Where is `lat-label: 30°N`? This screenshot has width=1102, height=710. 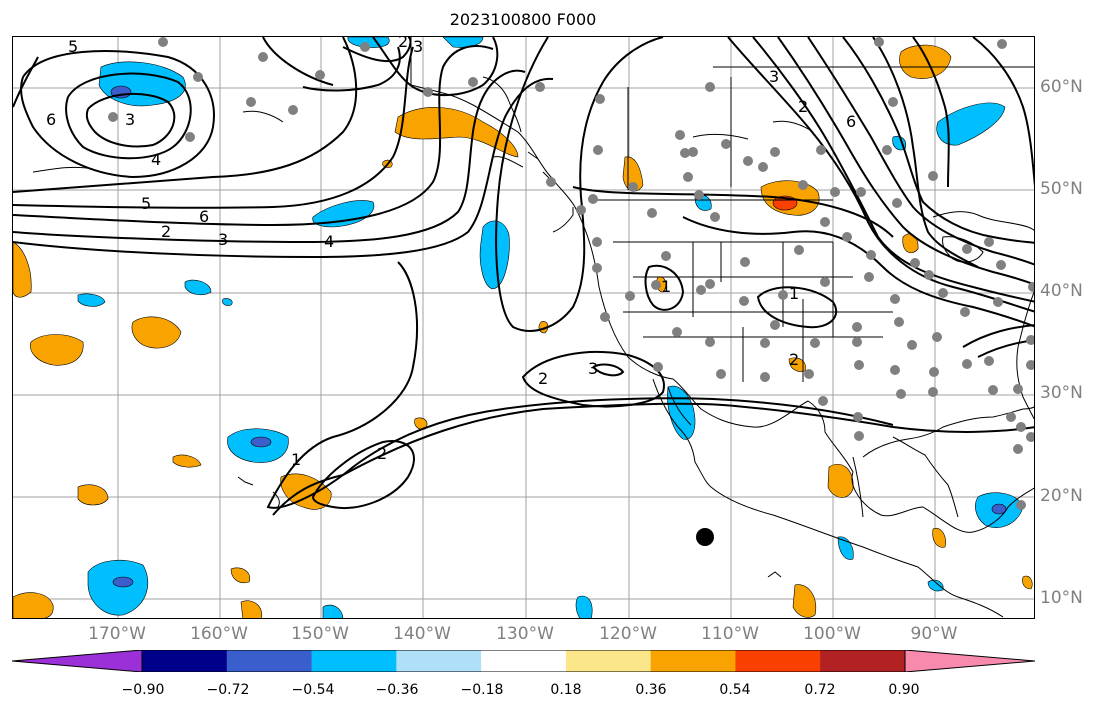
lat-label: 30°N is located at coordinates (1061, 393).